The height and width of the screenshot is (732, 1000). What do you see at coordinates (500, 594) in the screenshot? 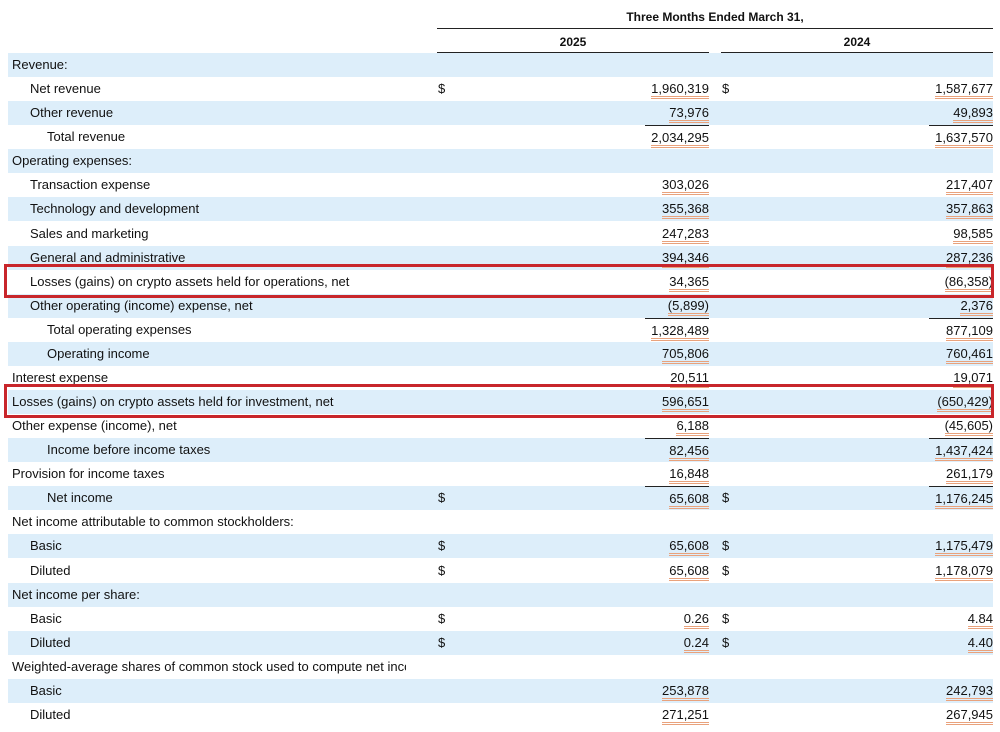
I see `table-row: Net income per share:` at bounding box center [500, 594].